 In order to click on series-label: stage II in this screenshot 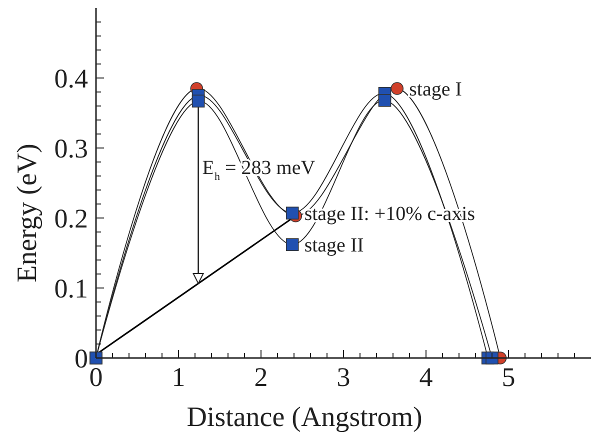, I will do `click(334, 245)`.